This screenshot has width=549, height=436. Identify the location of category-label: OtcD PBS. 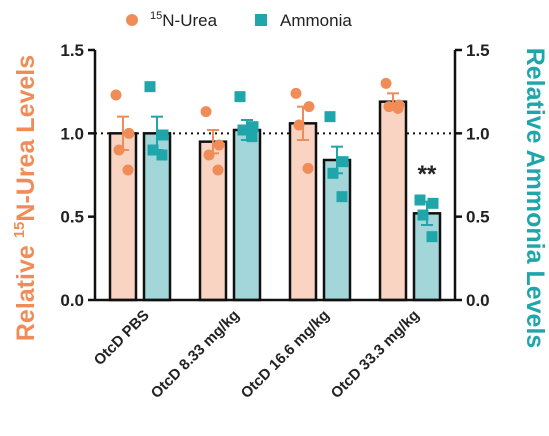
(122, 338).